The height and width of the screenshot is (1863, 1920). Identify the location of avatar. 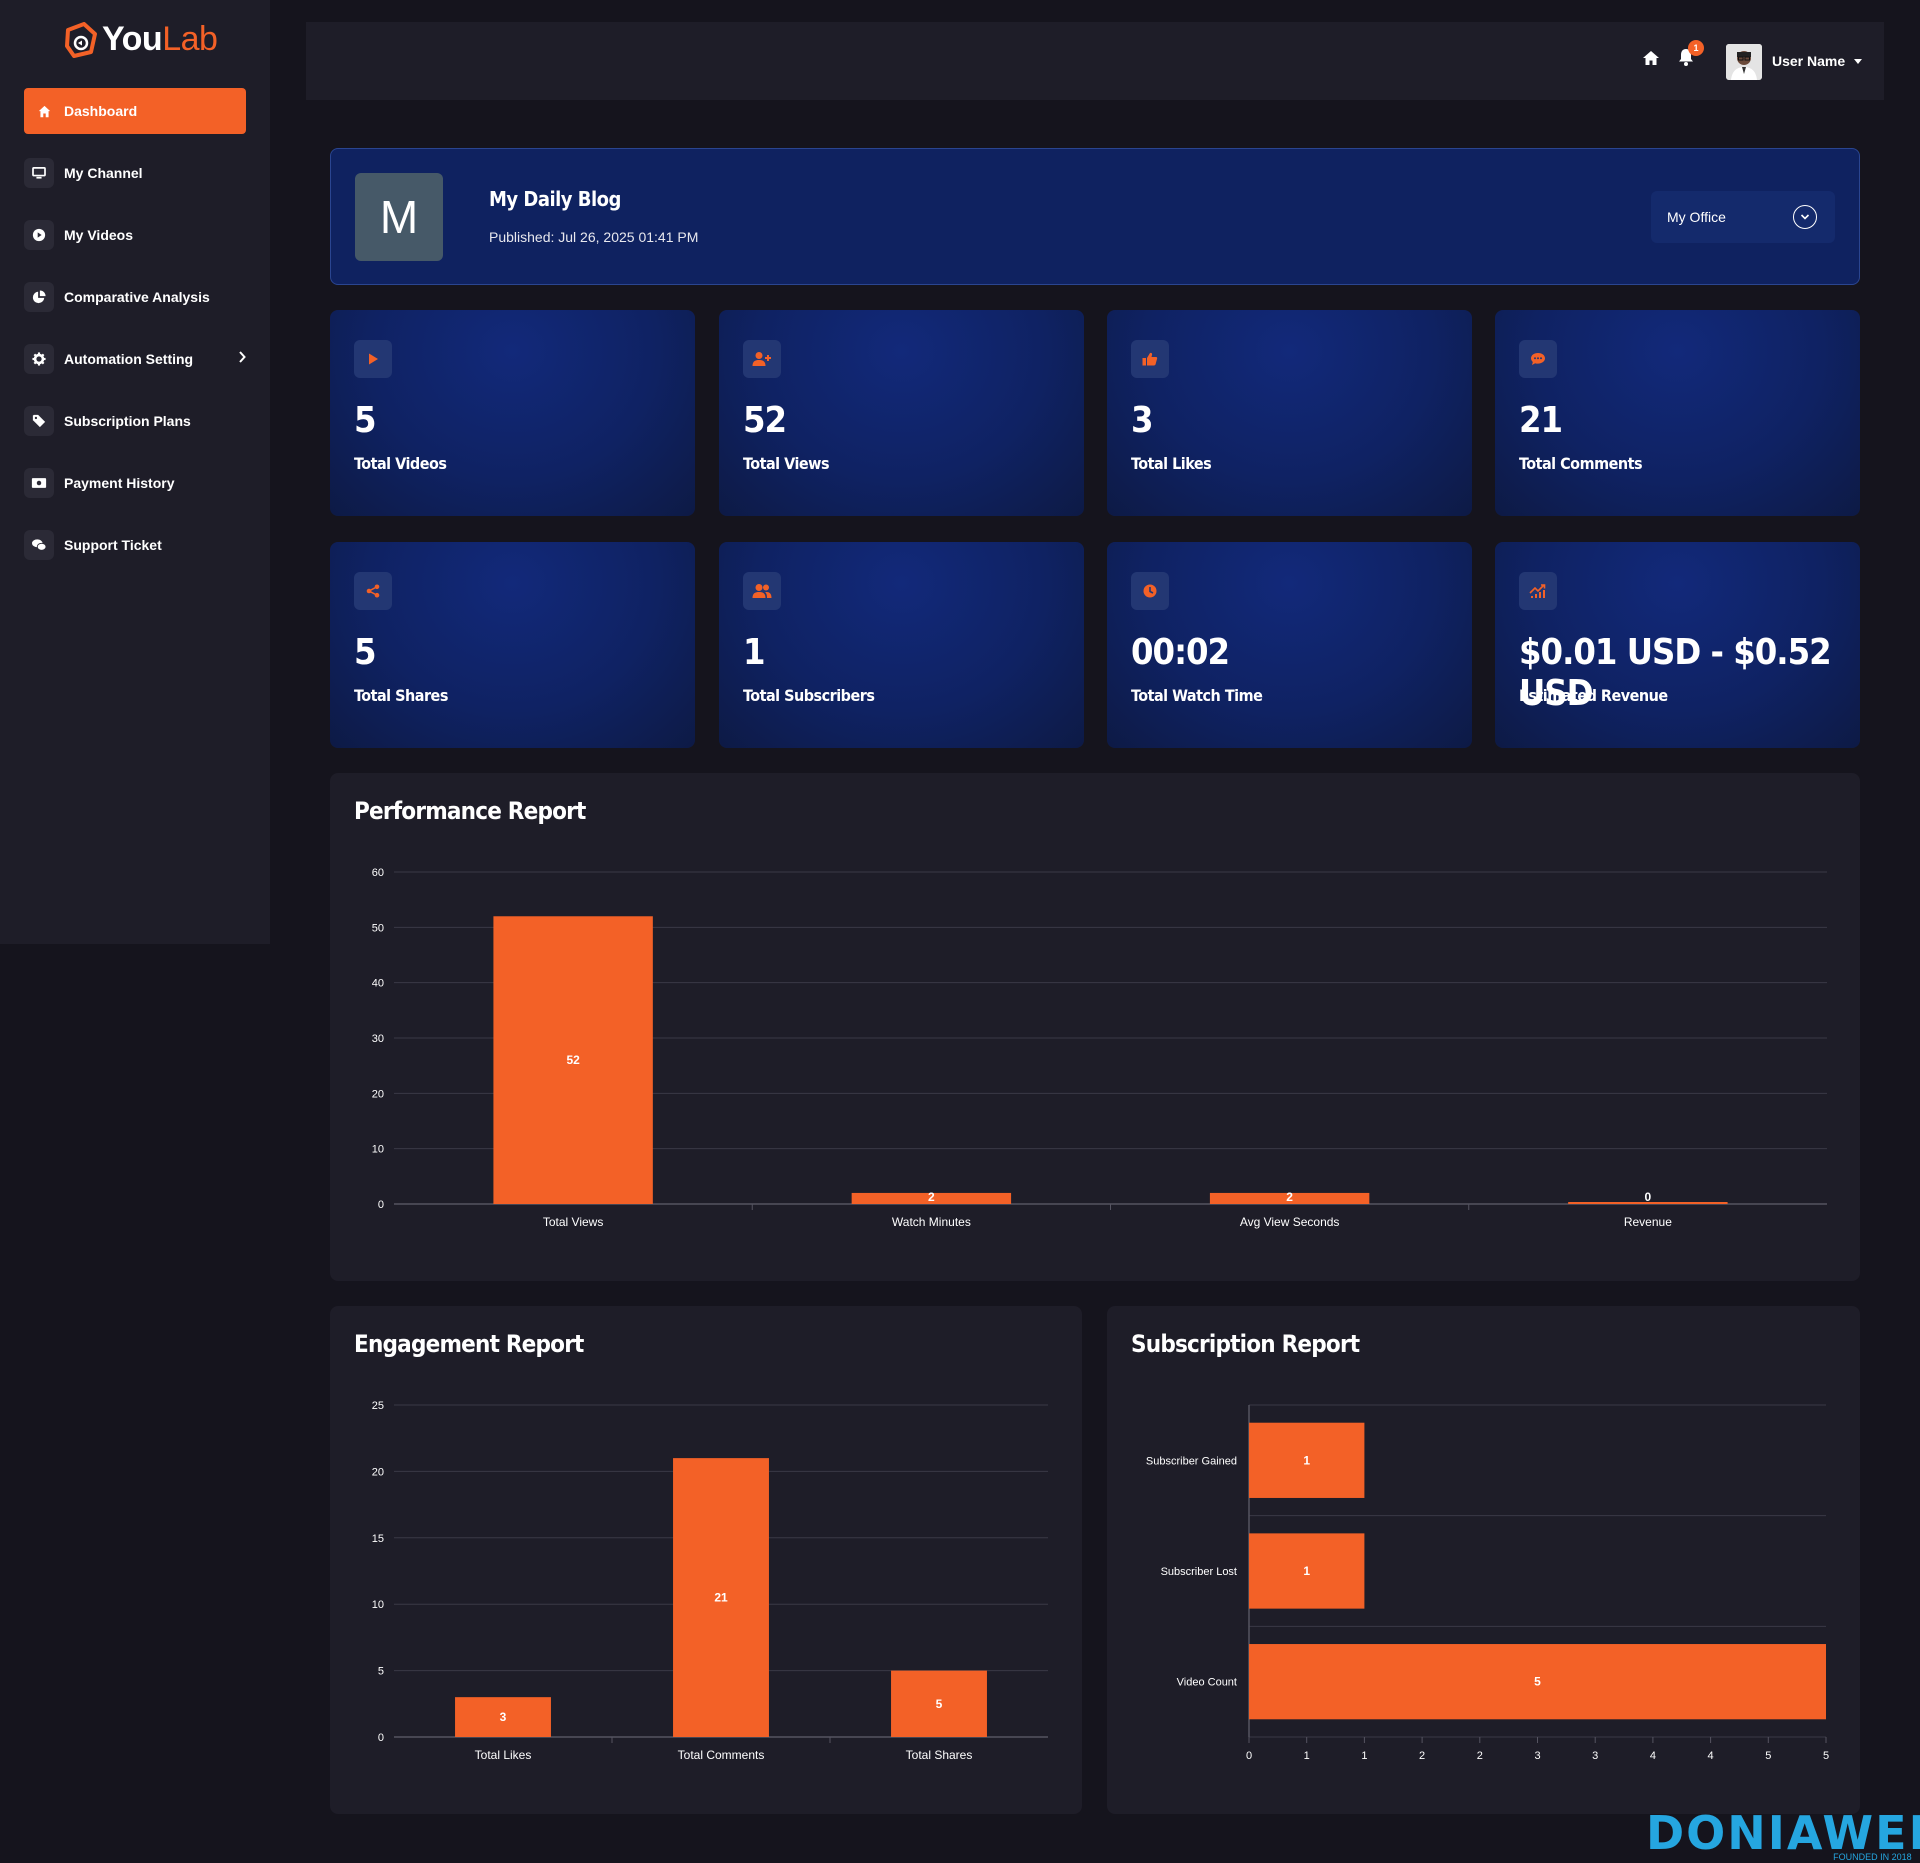
(1744, 62).